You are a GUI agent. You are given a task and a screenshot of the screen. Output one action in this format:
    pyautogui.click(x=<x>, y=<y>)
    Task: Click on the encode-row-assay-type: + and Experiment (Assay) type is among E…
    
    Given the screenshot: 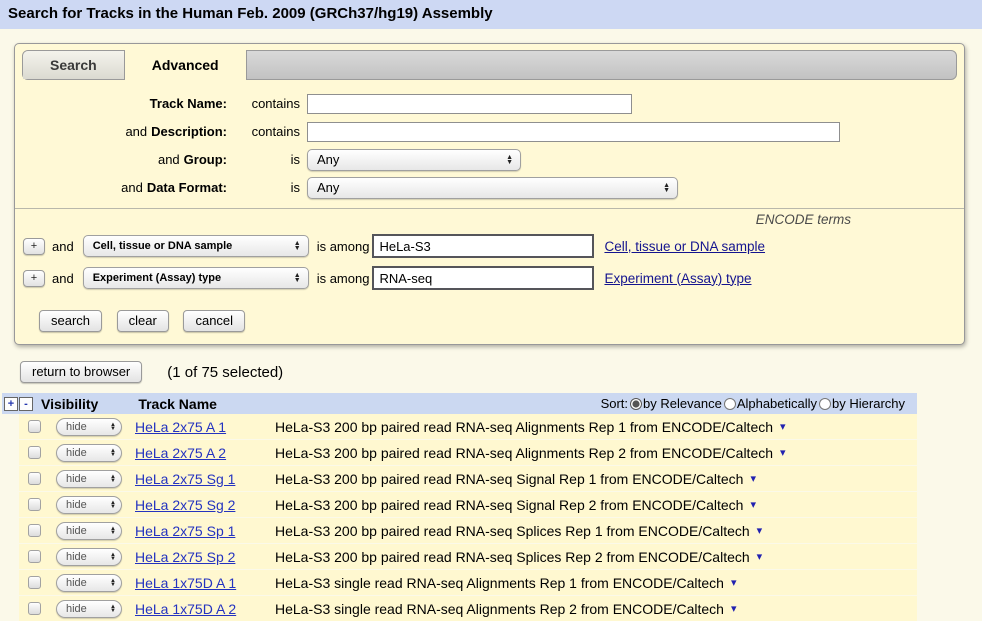 What is the action you would take?
    pyautogui.click(x=493, y=278)
    